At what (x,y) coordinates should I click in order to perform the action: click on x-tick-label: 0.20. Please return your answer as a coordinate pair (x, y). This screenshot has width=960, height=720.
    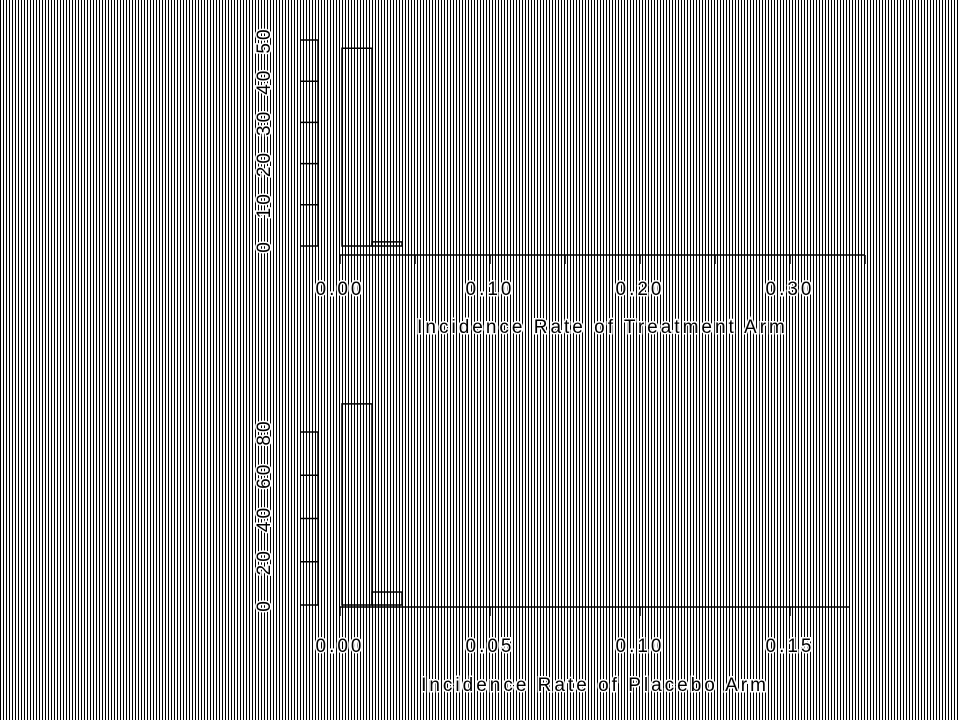
    Looking at the image, I should click on (640, 289).